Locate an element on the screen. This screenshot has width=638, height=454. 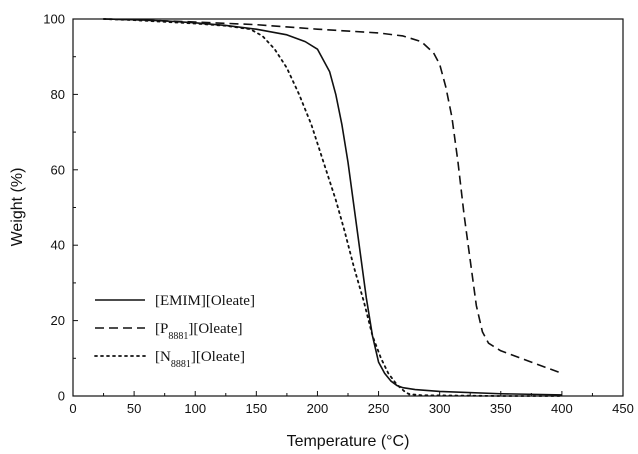
y-tick-label: 40 is located at coordinates (58, 245).